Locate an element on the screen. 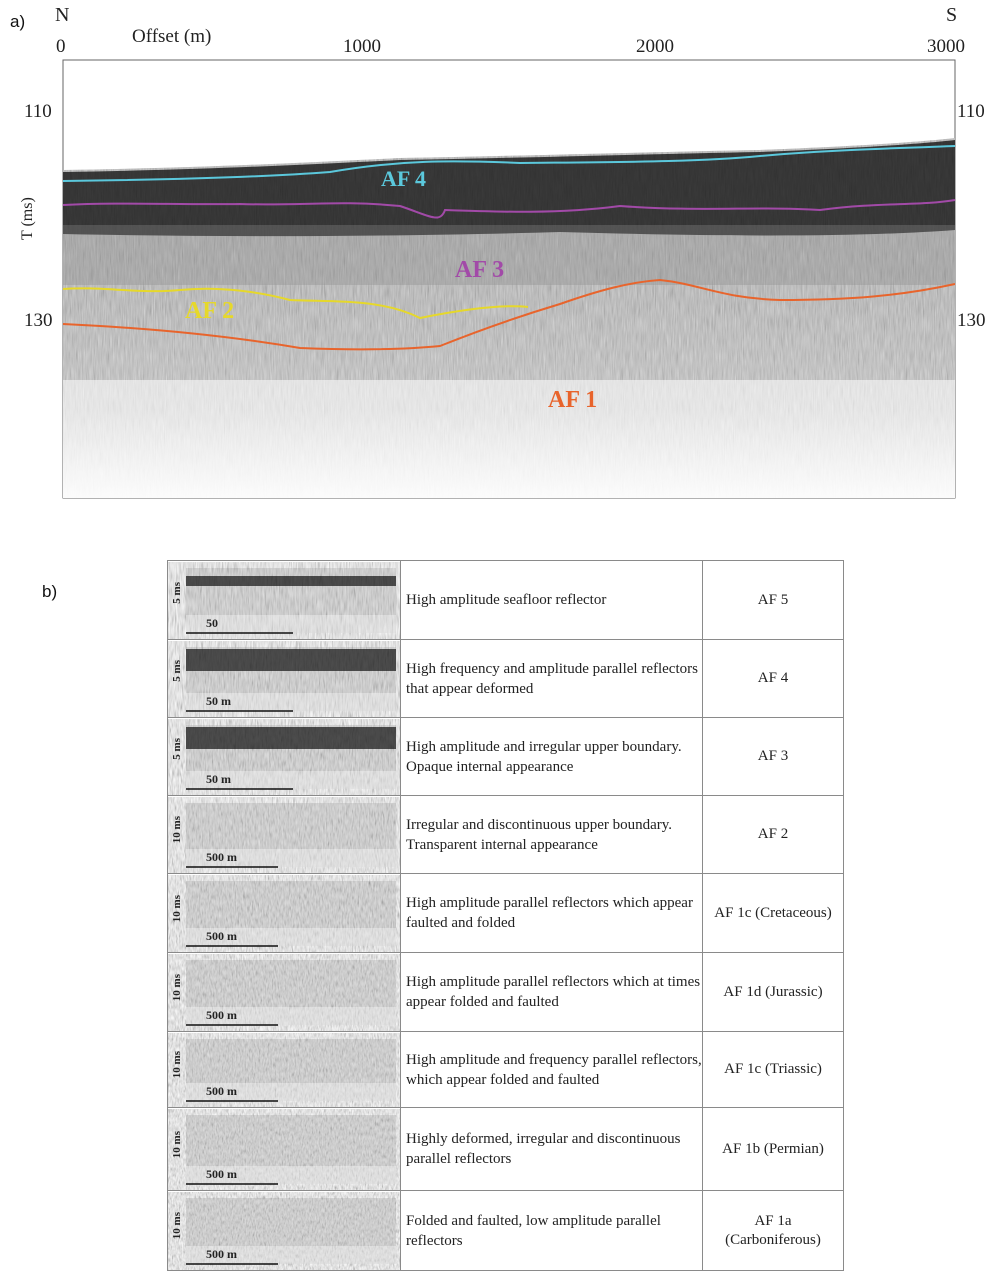 This screenshot has width=993, height=1271. y-tick-right-110: 110 is located at coordinates (971, 111).